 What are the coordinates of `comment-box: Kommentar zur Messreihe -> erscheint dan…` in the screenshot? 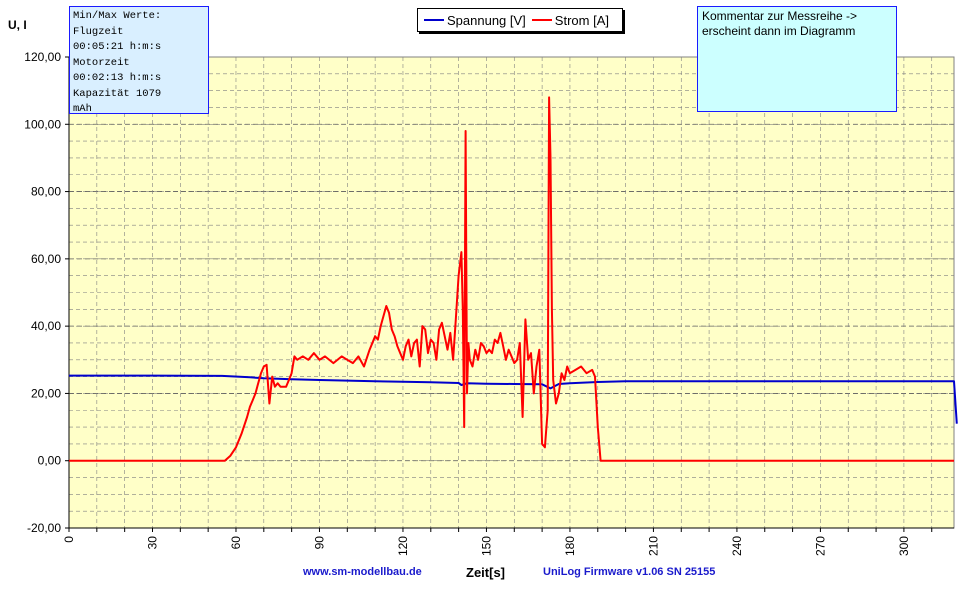 It's located at (797, 59).